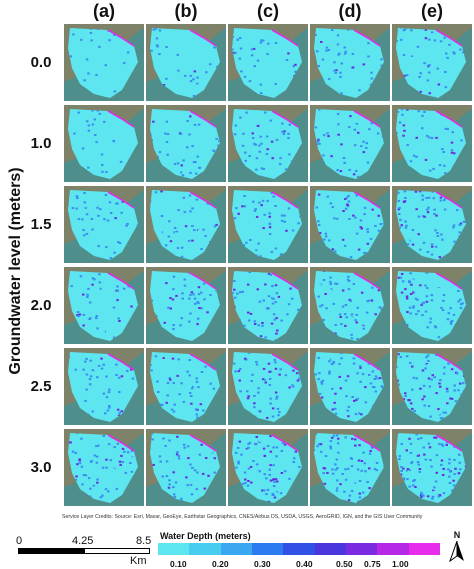  What do you see at coordinates (350, 62) in the screenshot?
I see `map-tile-r0-c3` at bounding box center [350, 62].